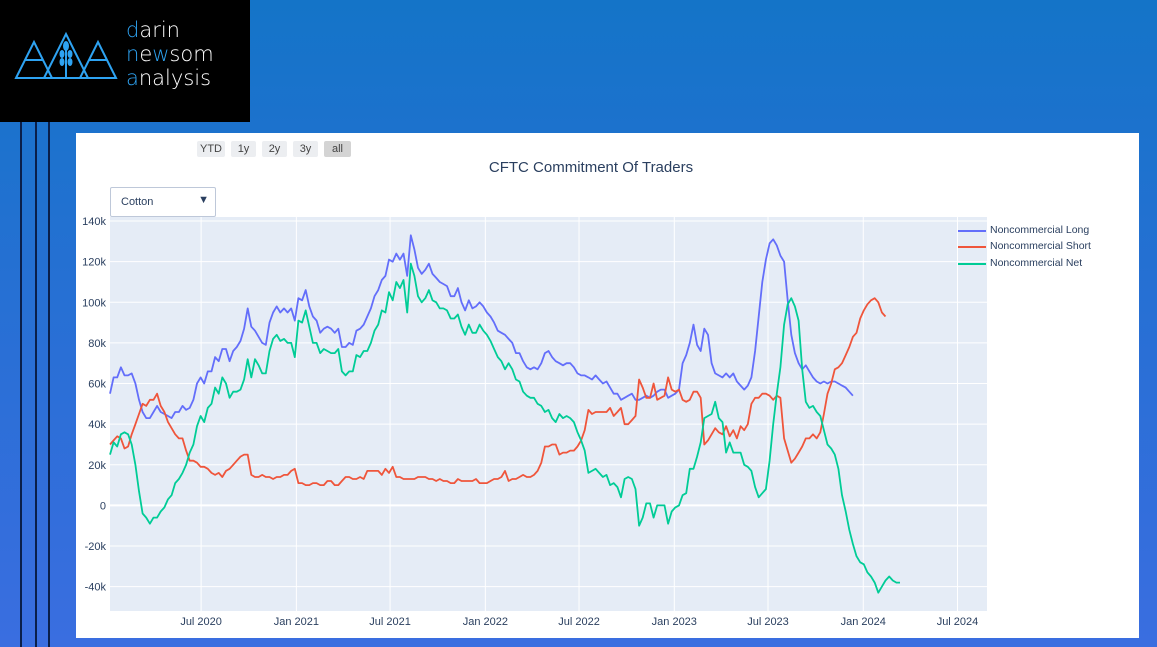  What do you see at coordinates (958, 622) in the screenshot?
I see `x-tick-label: Jul 2024` at bounding box center [958, 622].